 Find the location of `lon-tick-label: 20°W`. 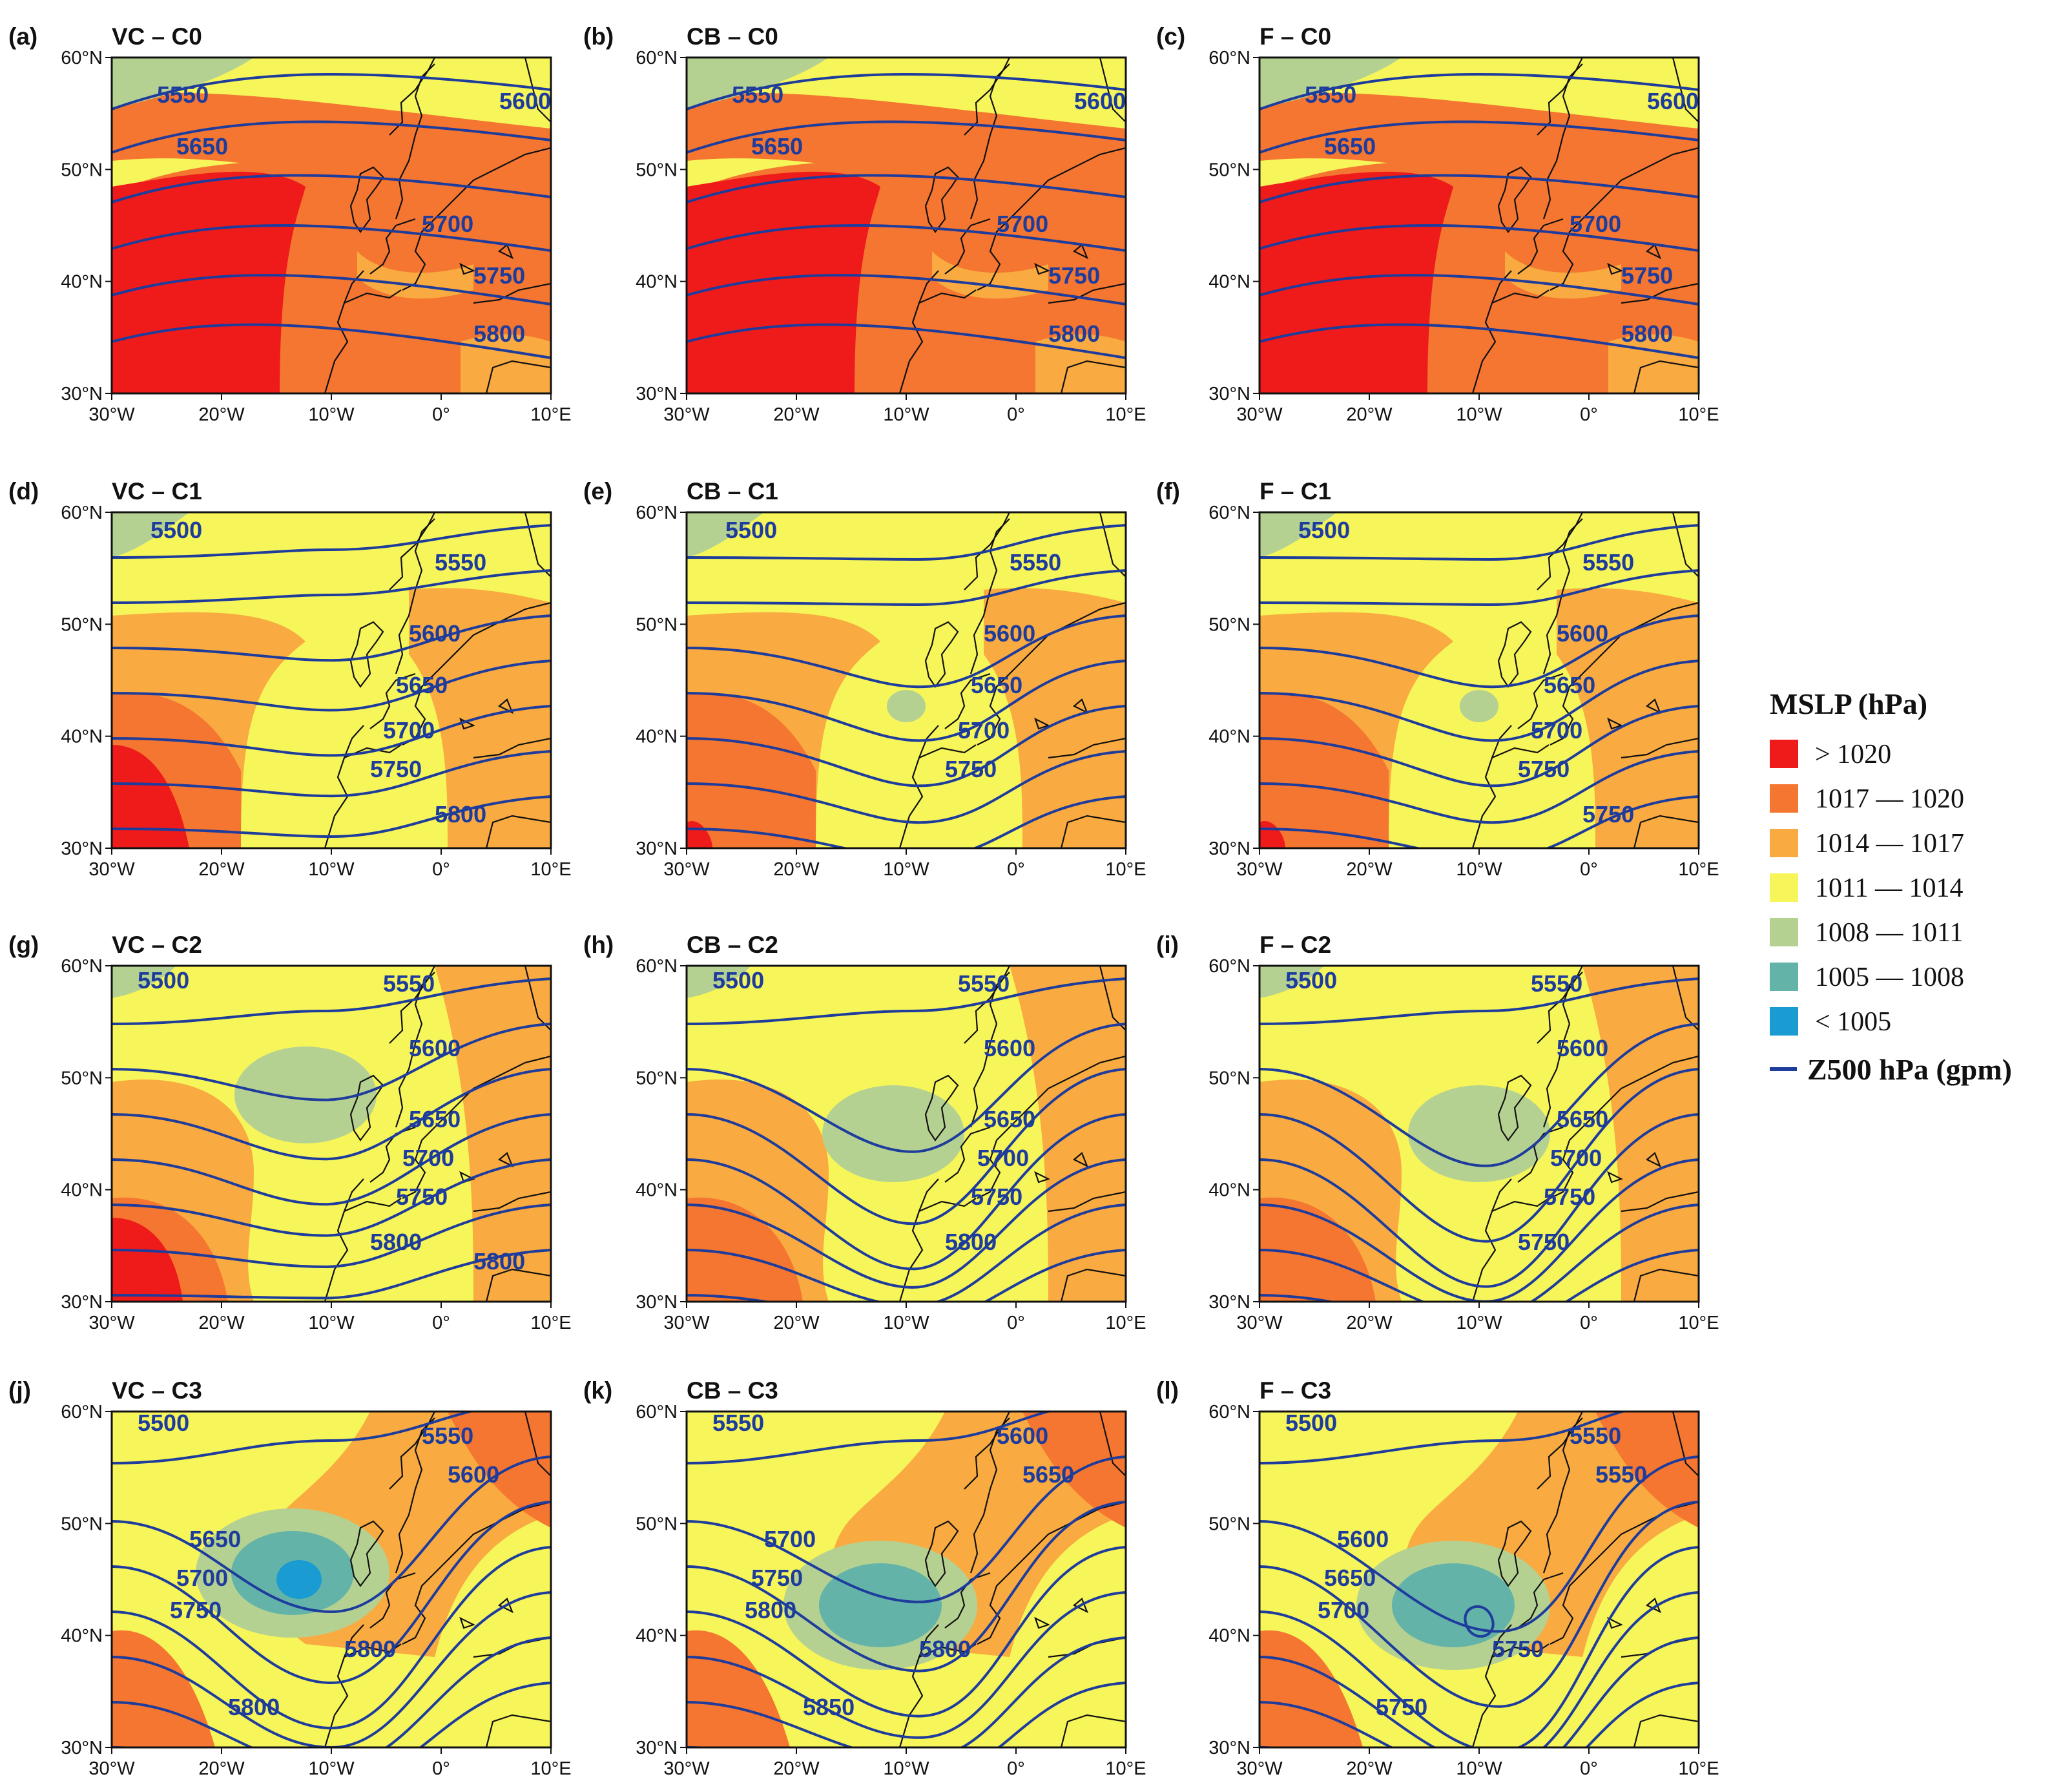

lon-tick-label: 20°W is located at coordinates (1369, 414).